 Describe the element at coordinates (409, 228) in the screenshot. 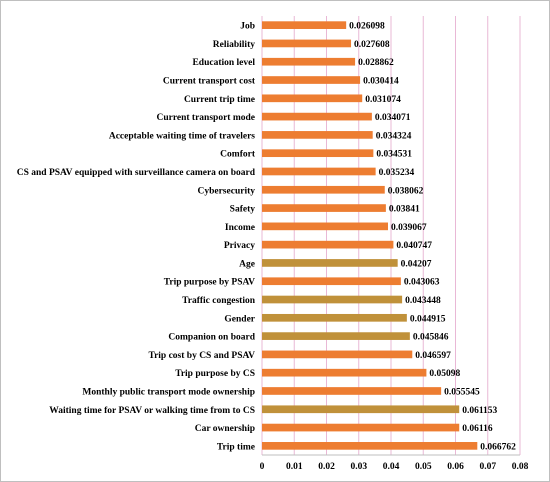

I see `data-label: 0.039067` at that location.